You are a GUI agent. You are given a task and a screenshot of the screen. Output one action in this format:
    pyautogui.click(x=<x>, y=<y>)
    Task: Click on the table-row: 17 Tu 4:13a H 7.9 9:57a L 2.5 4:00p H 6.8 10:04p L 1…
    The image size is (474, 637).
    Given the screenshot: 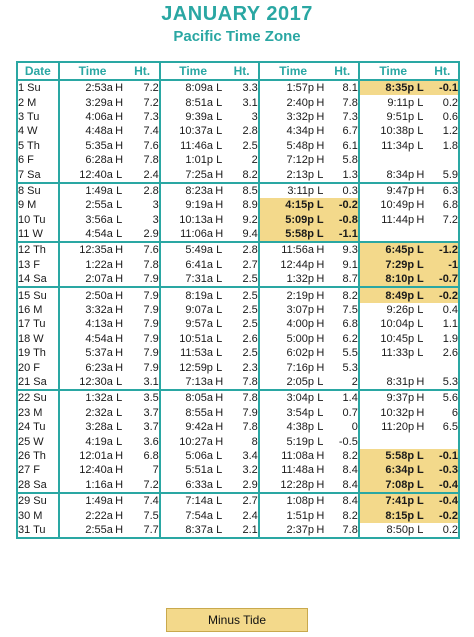 What is the action you would take?
    pyautogui.click(x=238, y=324)
    